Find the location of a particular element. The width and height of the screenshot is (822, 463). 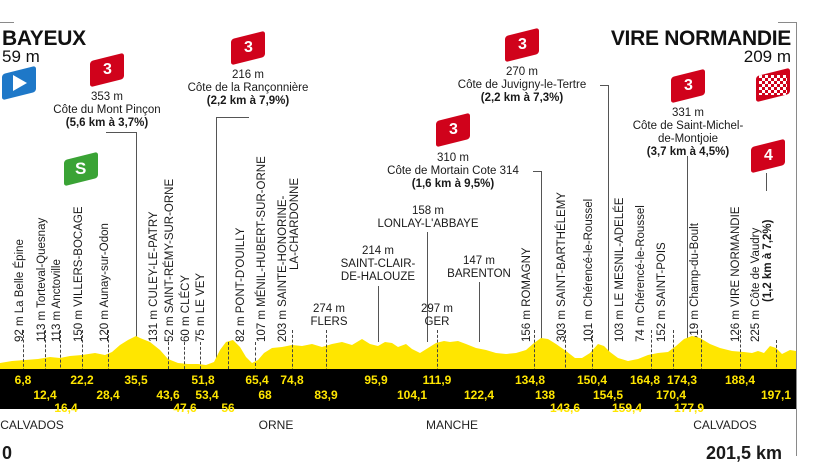

climb-category-badge: 4 is located at coordinates (768, 156).